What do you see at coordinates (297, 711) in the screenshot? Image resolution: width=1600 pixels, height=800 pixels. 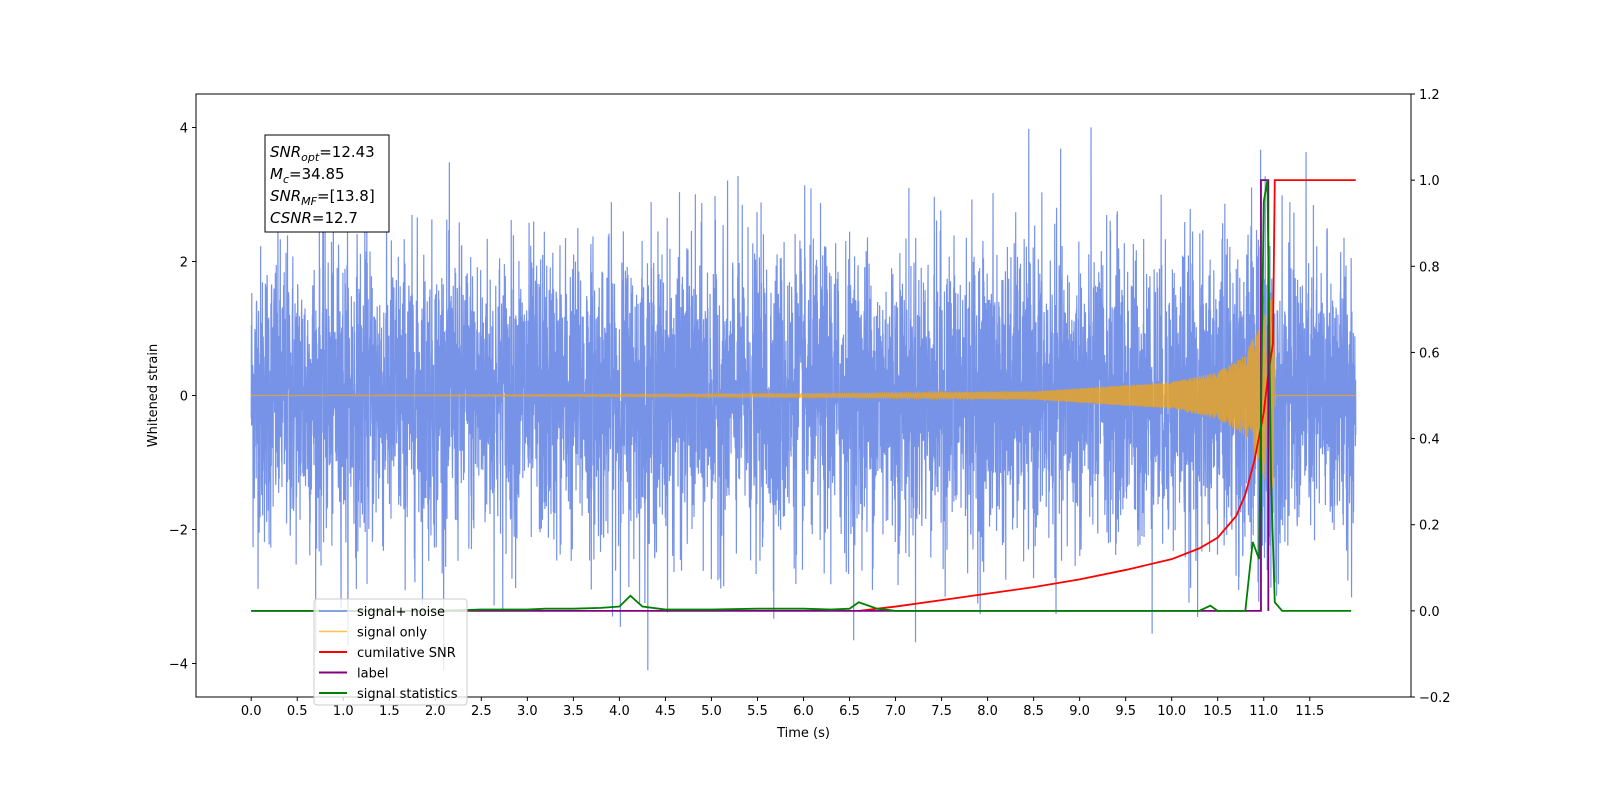 I see `x-tick-label: 0.5` at bounding box center [297, 711].